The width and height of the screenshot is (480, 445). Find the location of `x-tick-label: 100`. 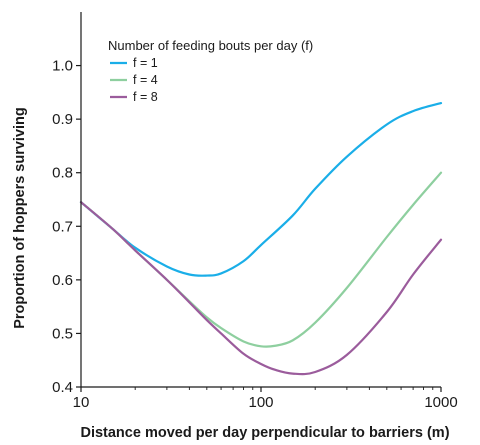

x-tick-label: 100 is located at coordinates (260, 402).